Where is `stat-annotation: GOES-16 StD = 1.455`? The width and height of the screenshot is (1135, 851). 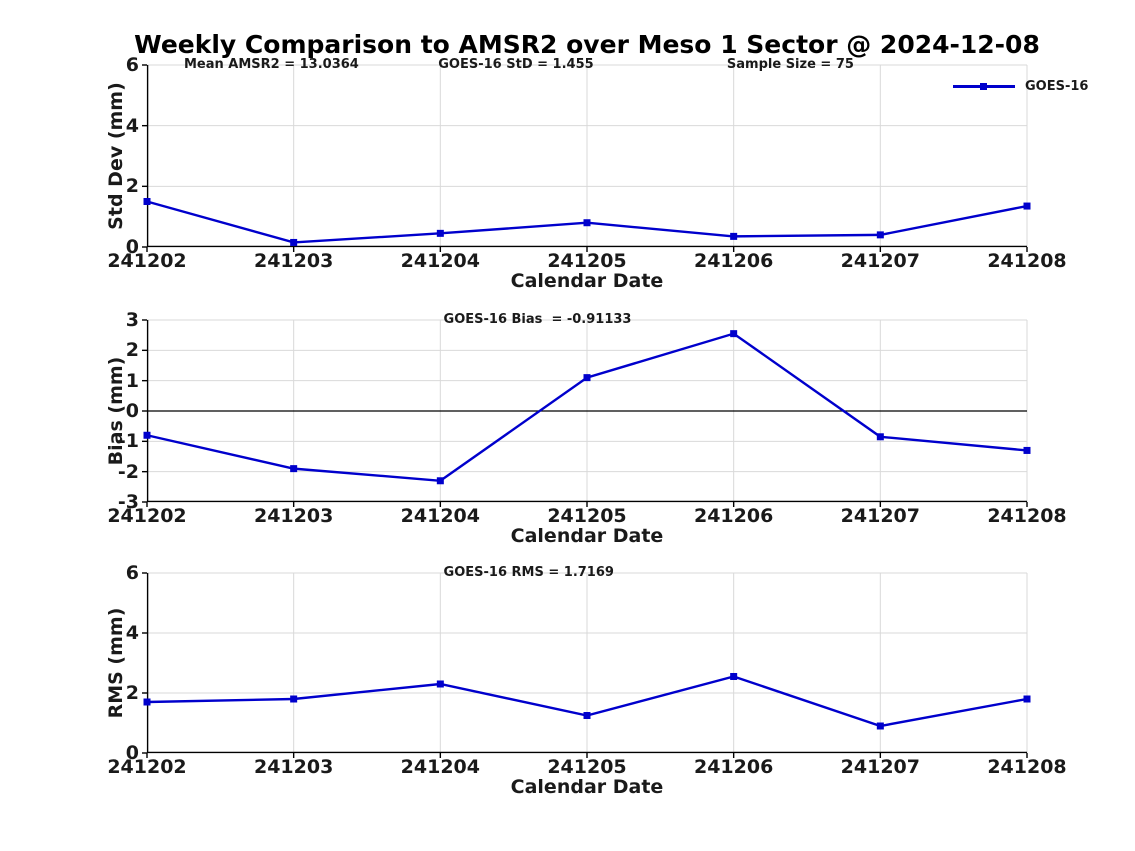 stat-annotation: GOES-16 StD = 1.455 is located at coordinates (516, 64).